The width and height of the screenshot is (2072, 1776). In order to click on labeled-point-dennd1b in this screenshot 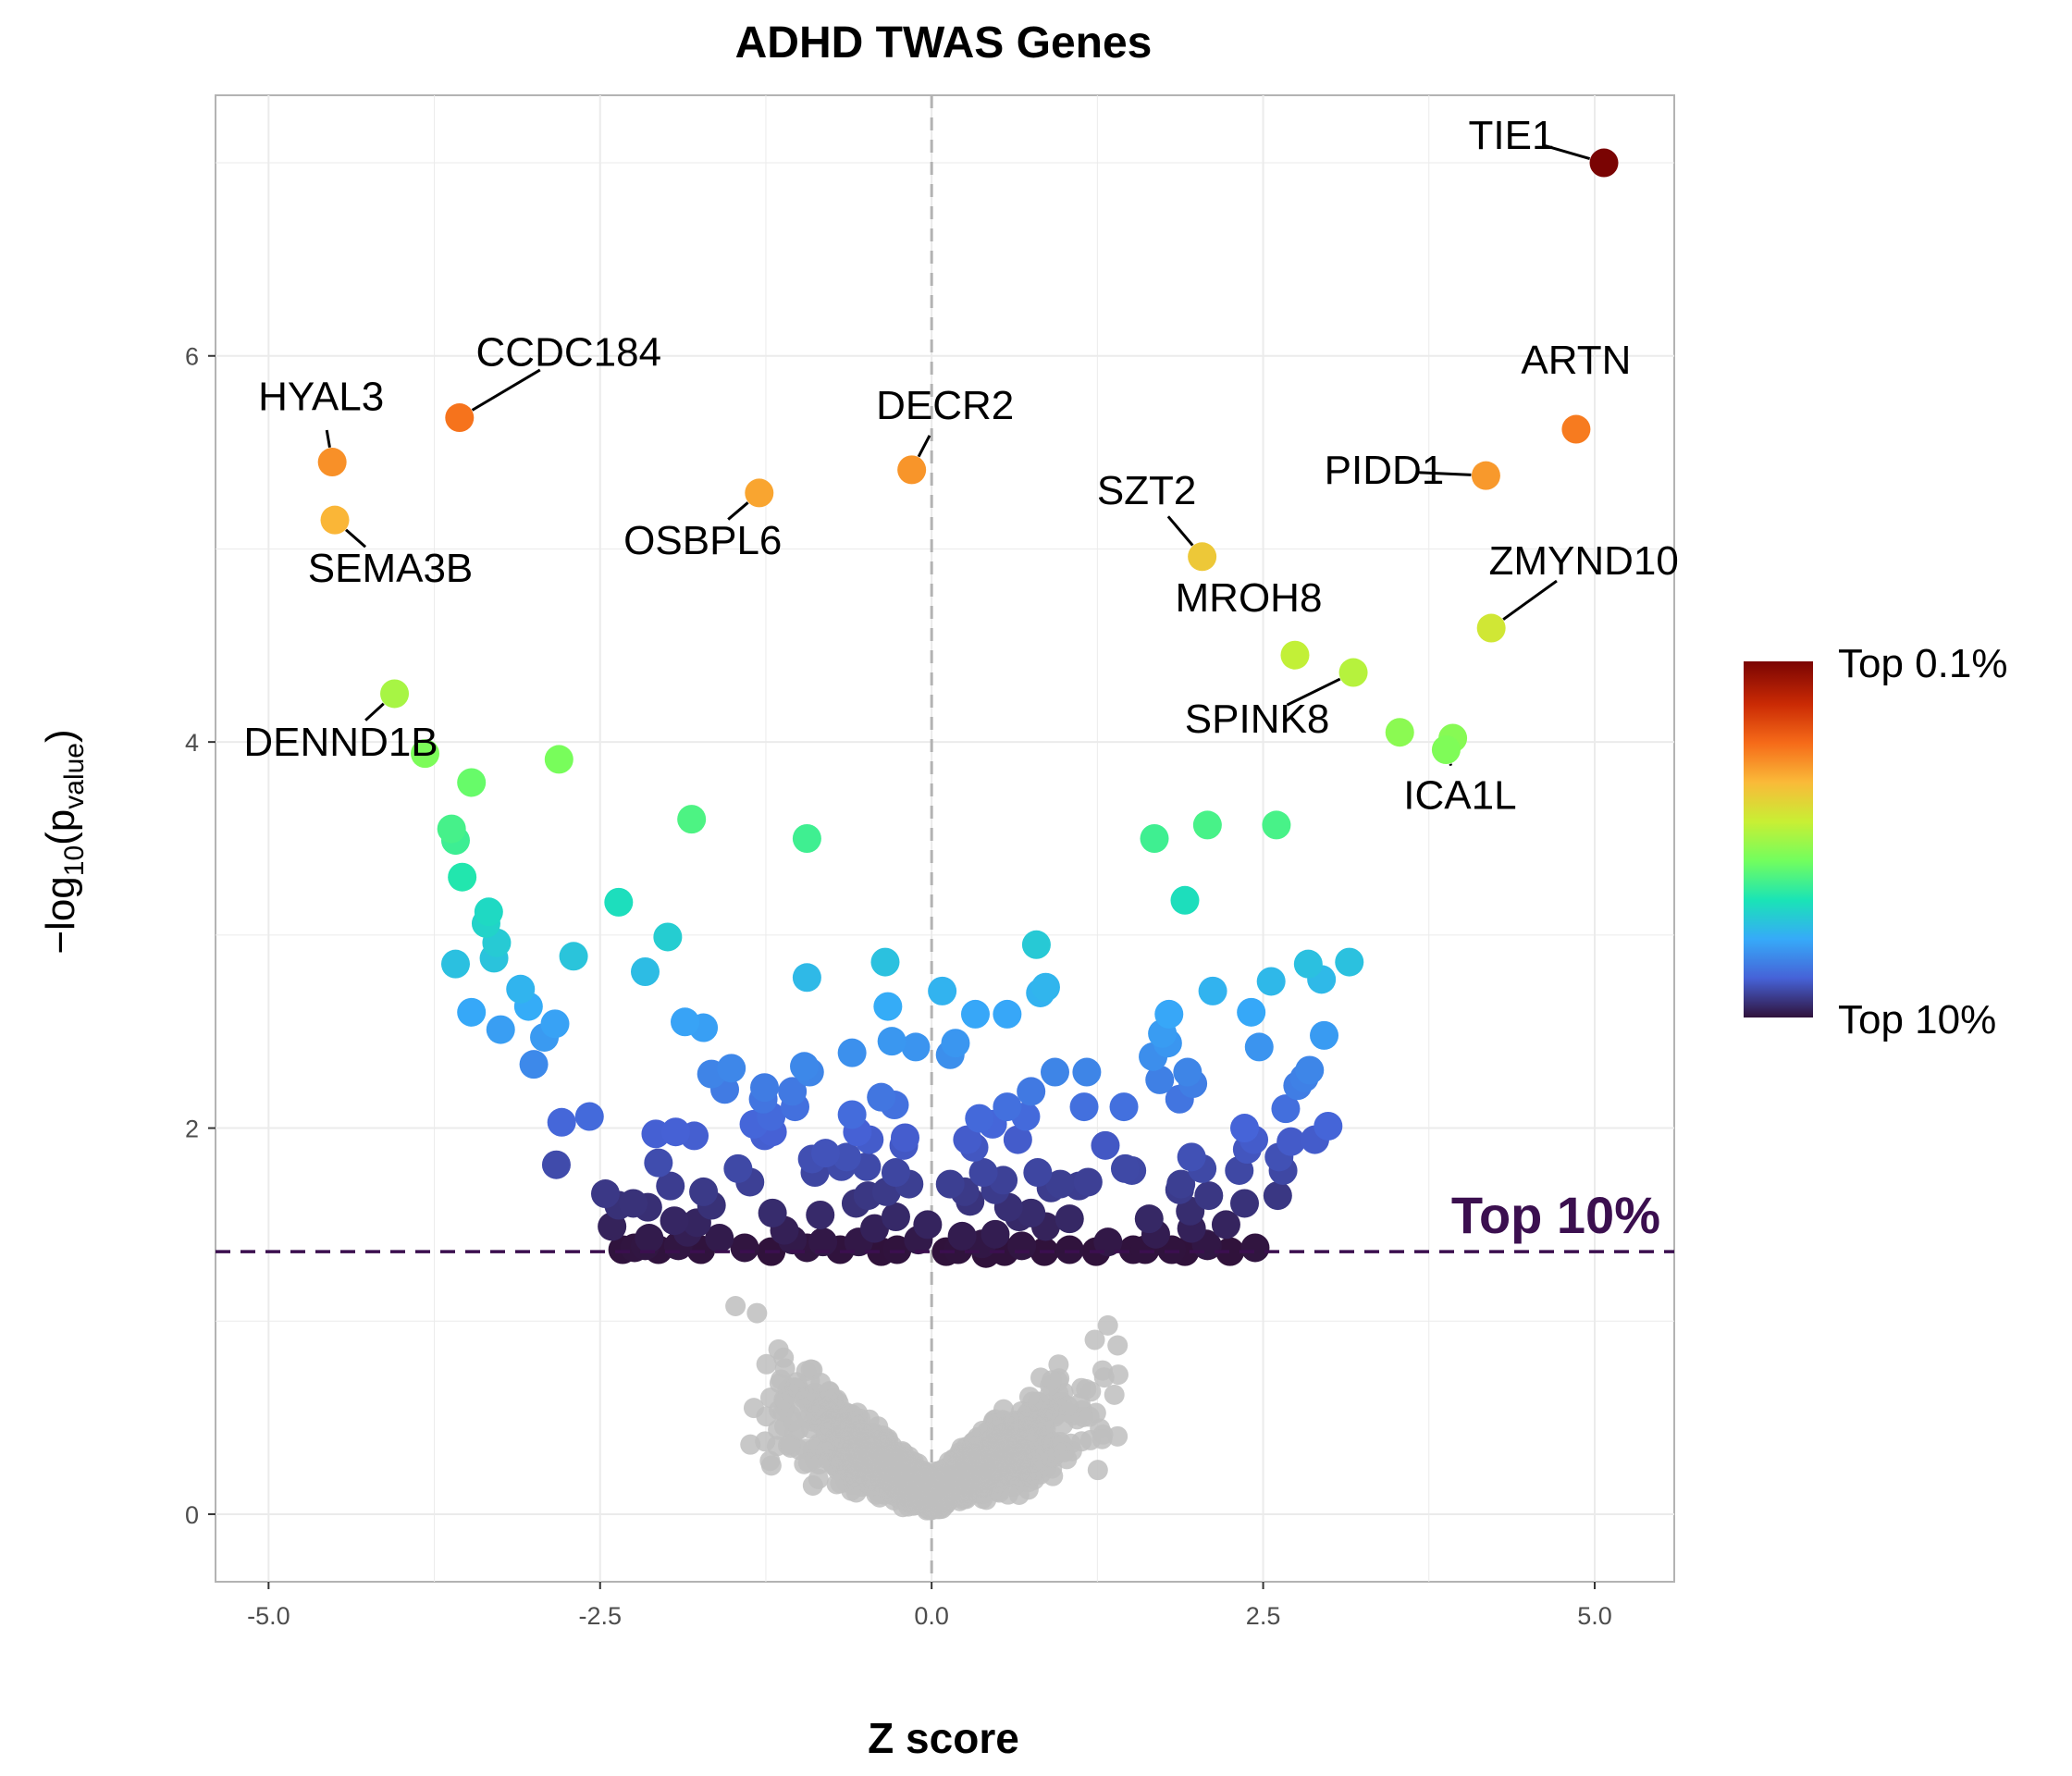, I will do `click(395, 694)`.